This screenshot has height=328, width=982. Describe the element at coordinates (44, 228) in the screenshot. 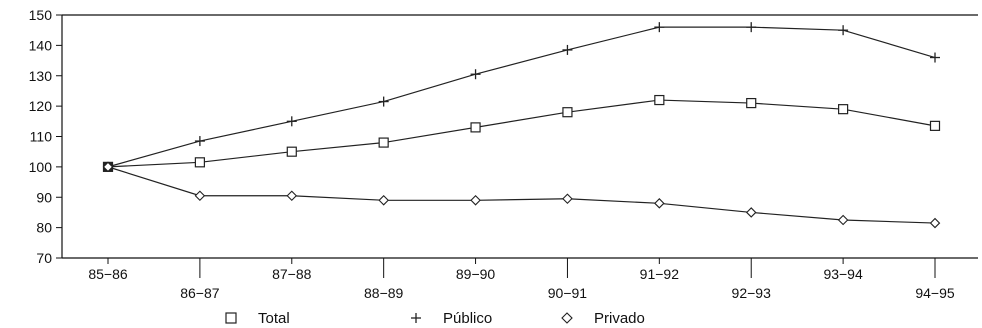

I see `y-tick-label: 80` at that location.